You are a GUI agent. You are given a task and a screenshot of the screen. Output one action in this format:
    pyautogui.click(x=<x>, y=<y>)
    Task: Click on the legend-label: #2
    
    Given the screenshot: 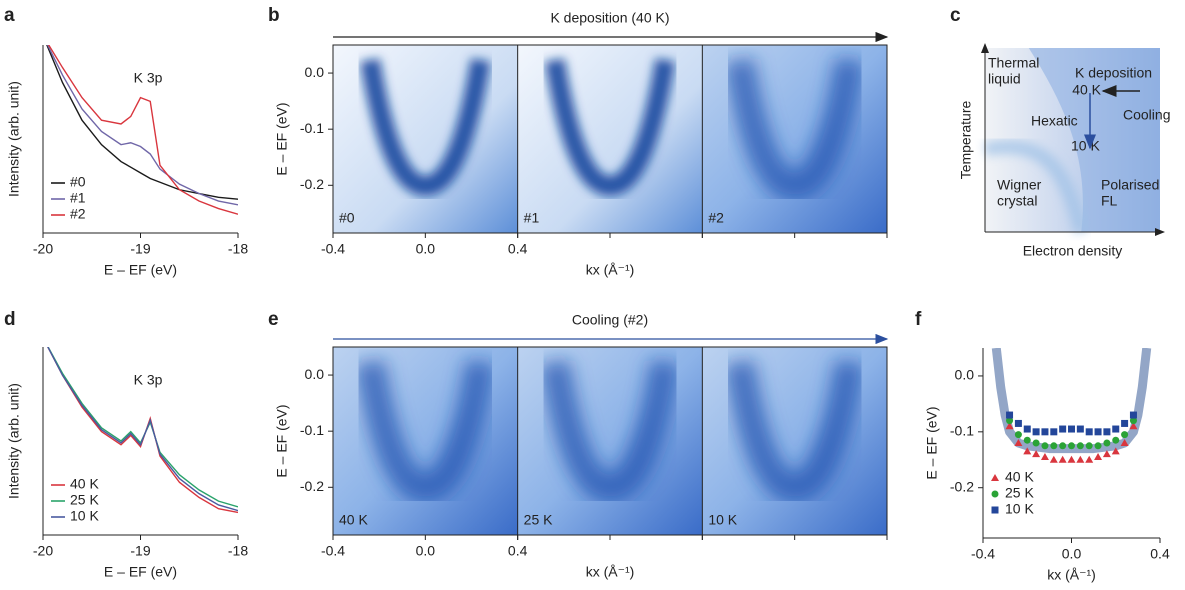 What is the action you would take?
    pyautogui.click(x=78, y=214)
    